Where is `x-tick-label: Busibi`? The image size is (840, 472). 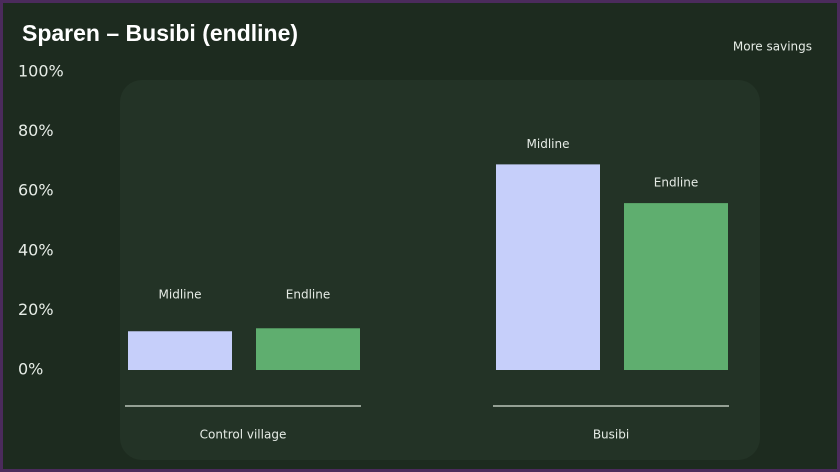
x-tick-label: Busibi is located at coordinates (611, 435).